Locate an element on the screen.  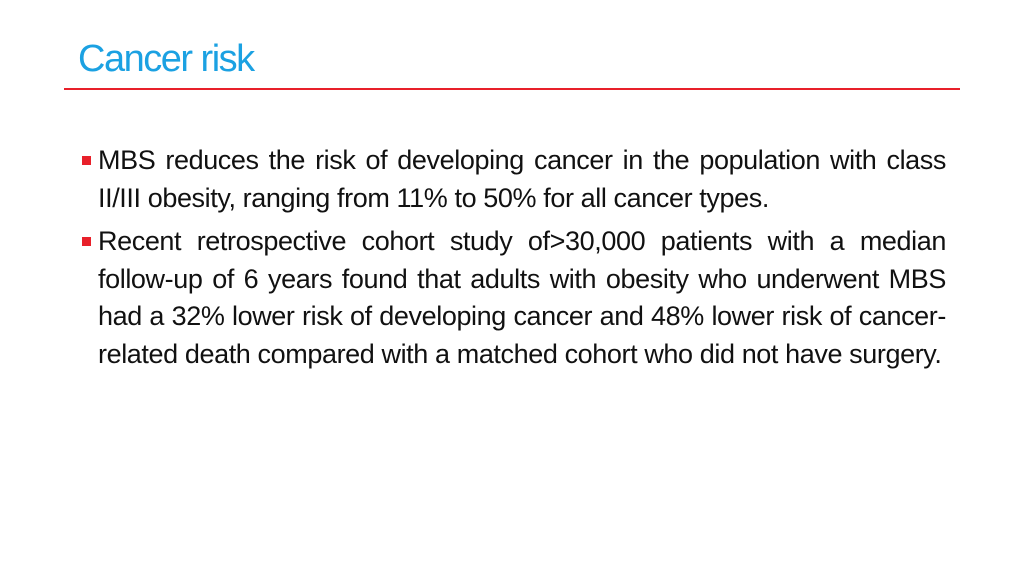
title-divider is located at coordinates (512, 89).